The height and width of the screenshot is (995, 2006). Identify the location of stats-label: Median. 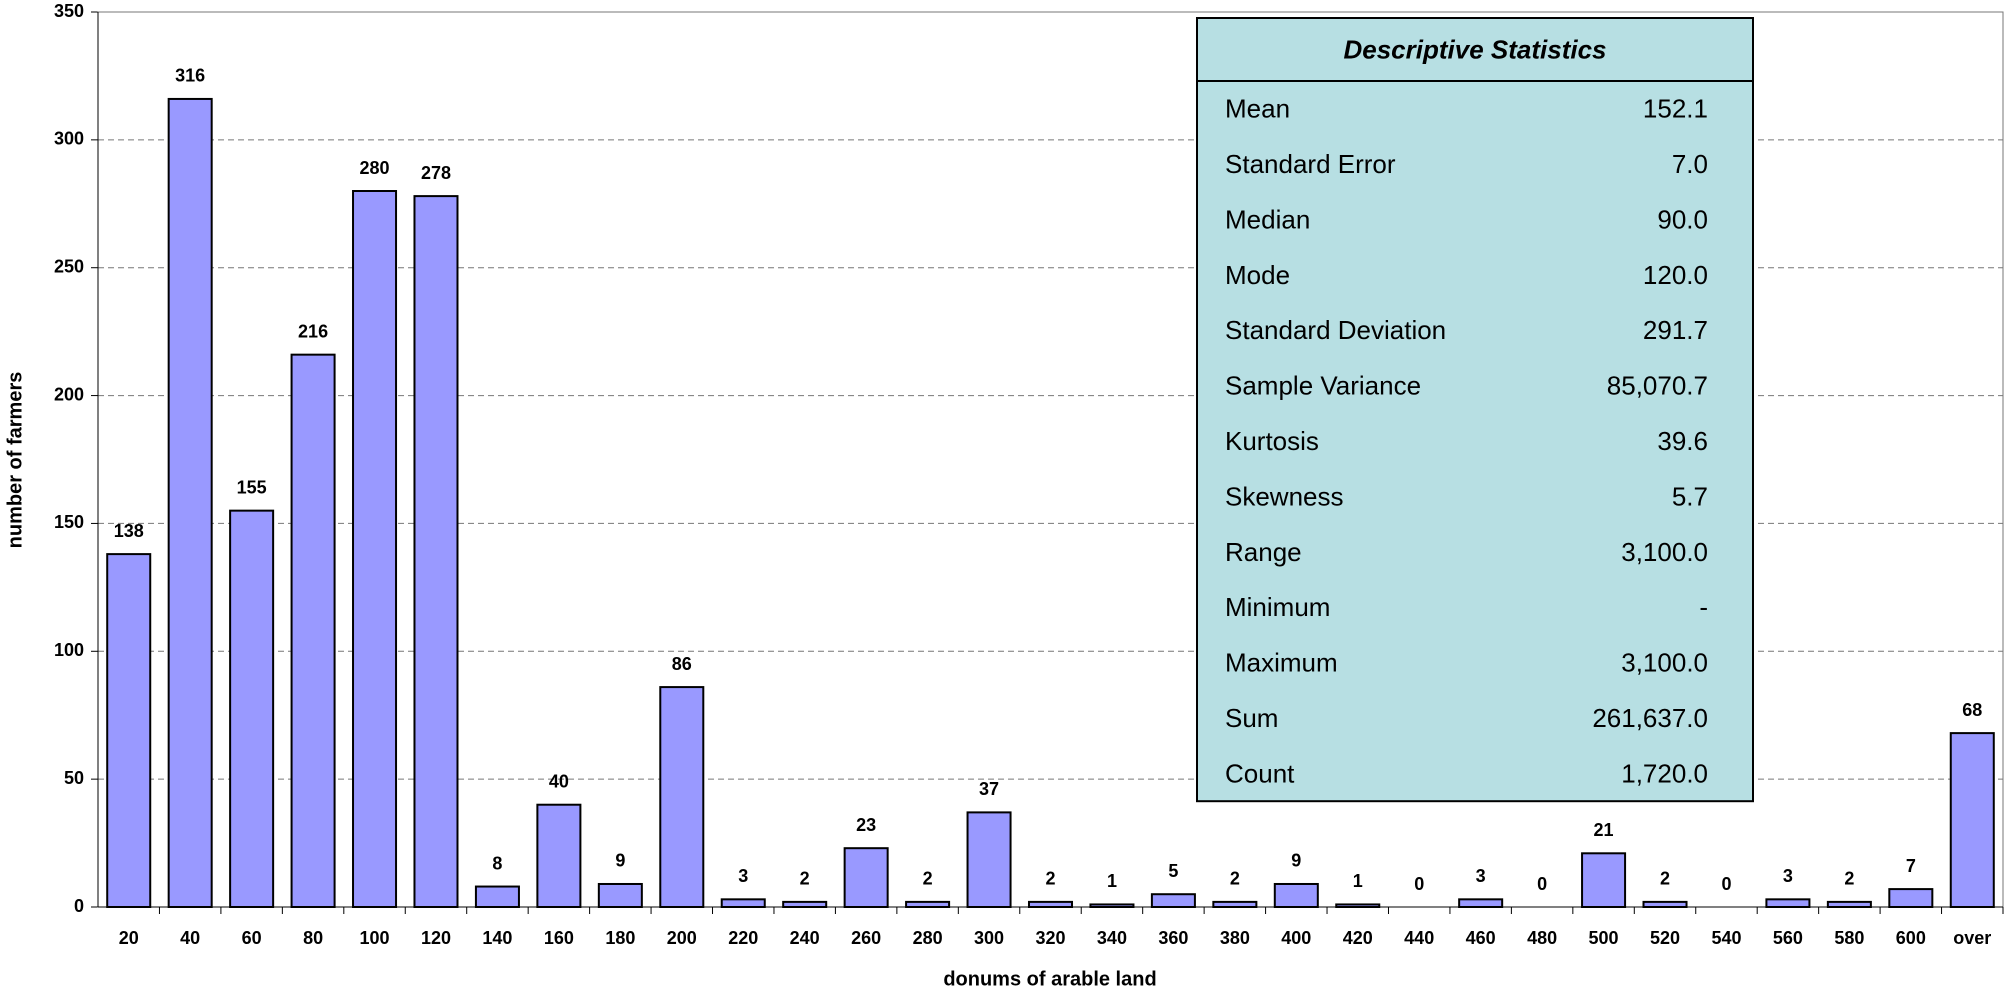
(1267, 219).